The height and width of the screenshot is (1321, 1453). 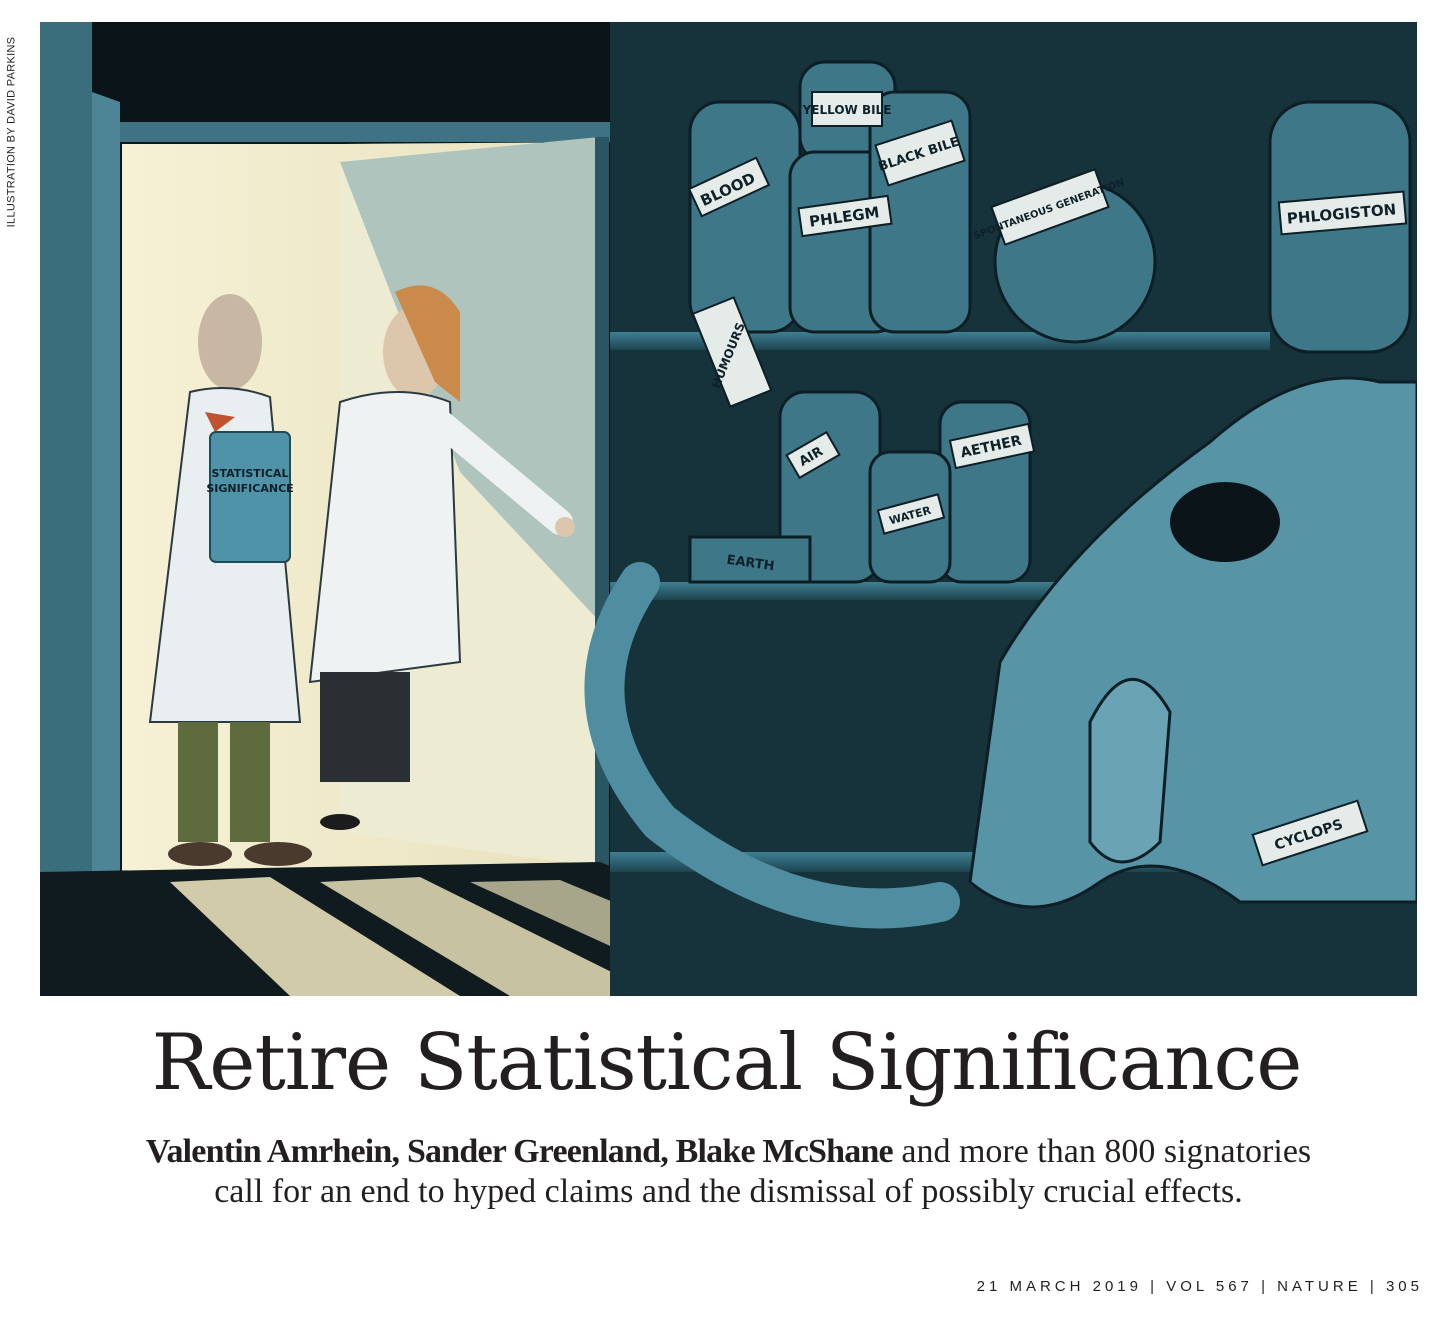 What do you see at coordinates (250, 497) in the screenshot?
I see `book` at bounding box center [250, 497].